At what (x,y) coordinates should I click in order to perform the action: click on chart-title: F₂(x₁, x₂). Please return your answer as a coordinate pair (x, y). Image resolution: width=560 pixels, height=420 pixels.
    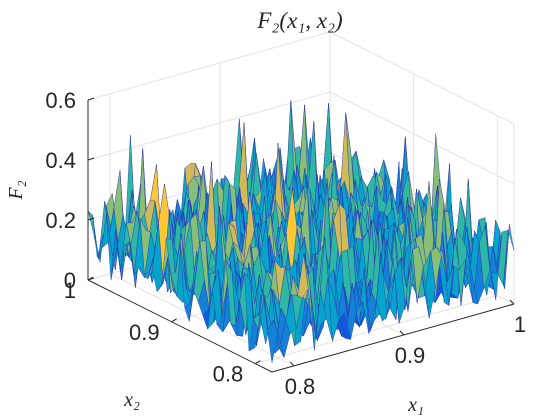
    Looking at the image, I should click on (299, 20).